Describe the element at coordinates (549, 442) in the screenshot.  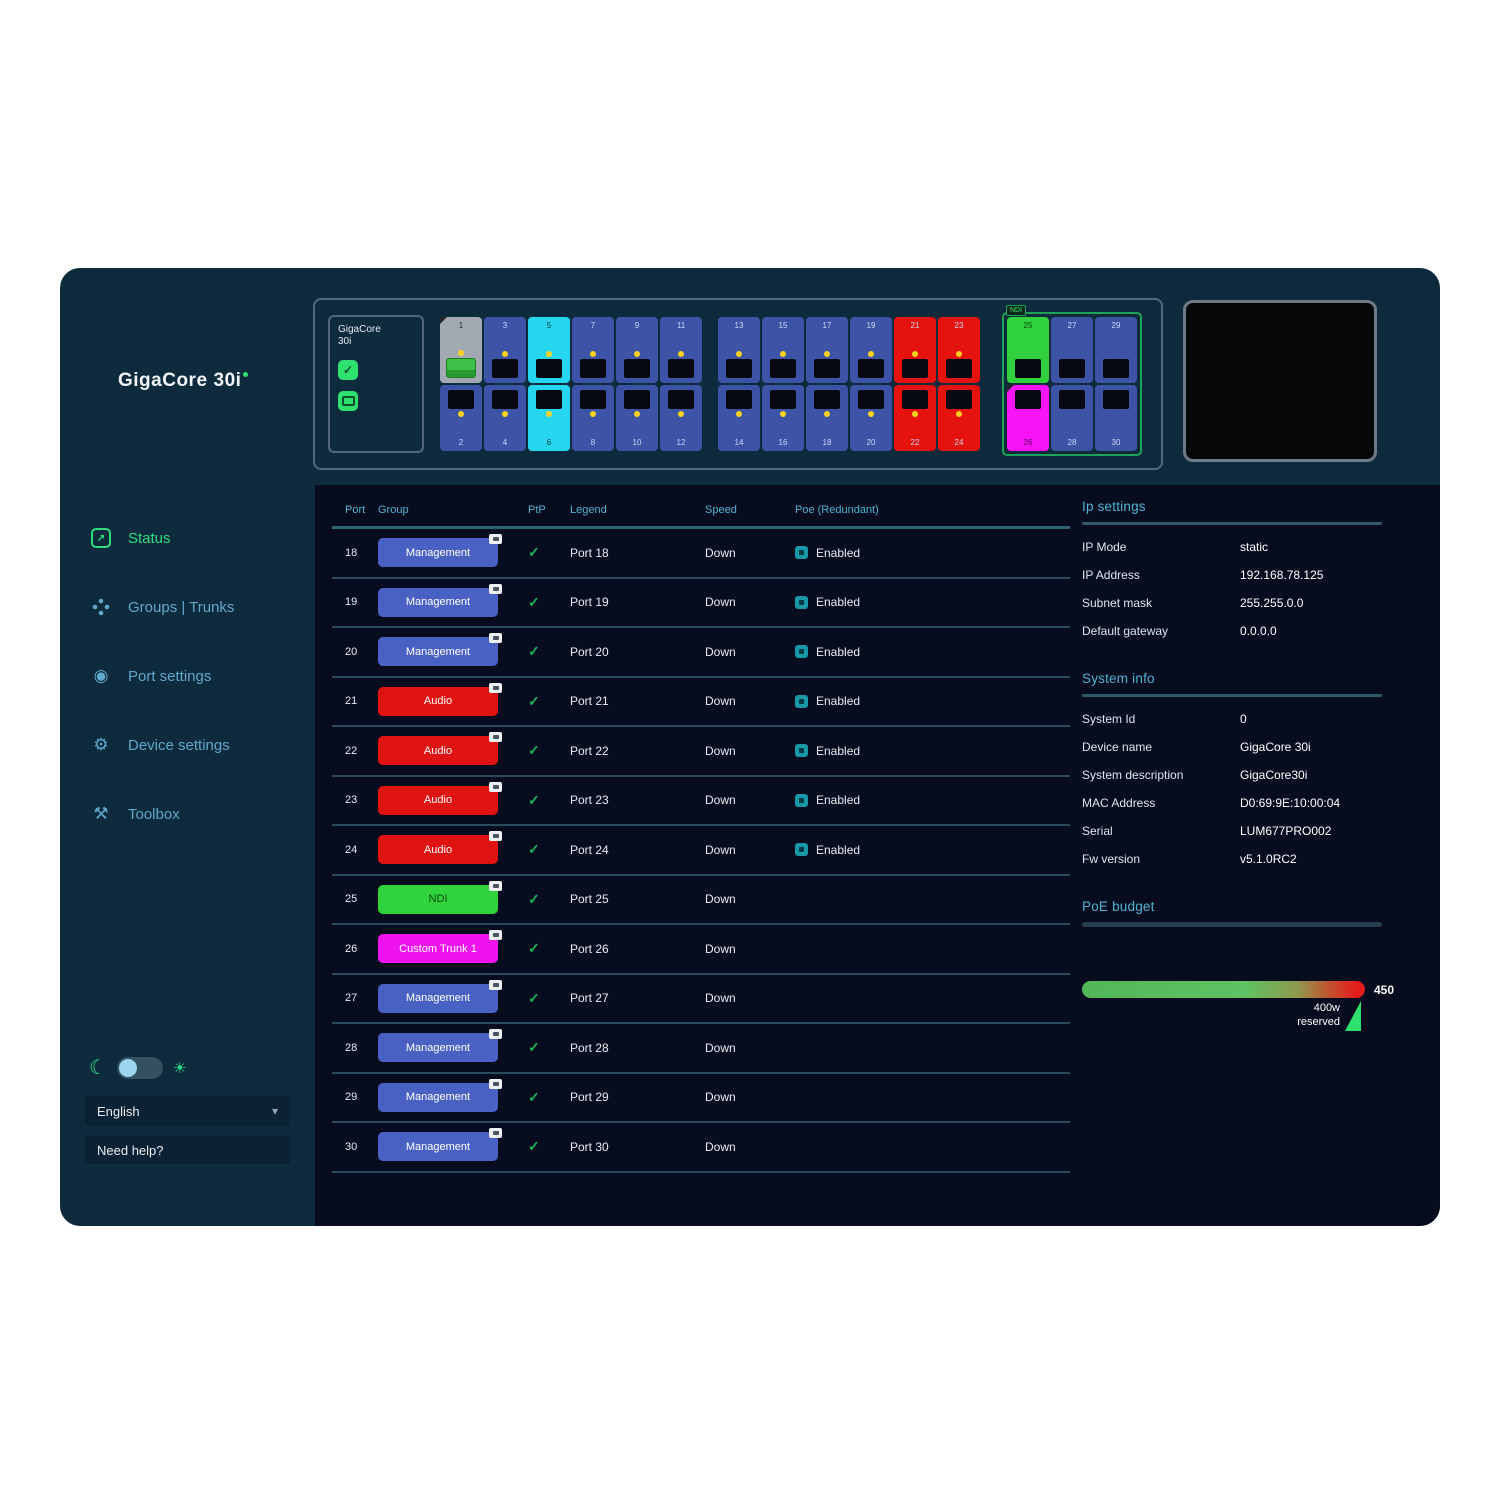
I see `port-number: 6` at that location.